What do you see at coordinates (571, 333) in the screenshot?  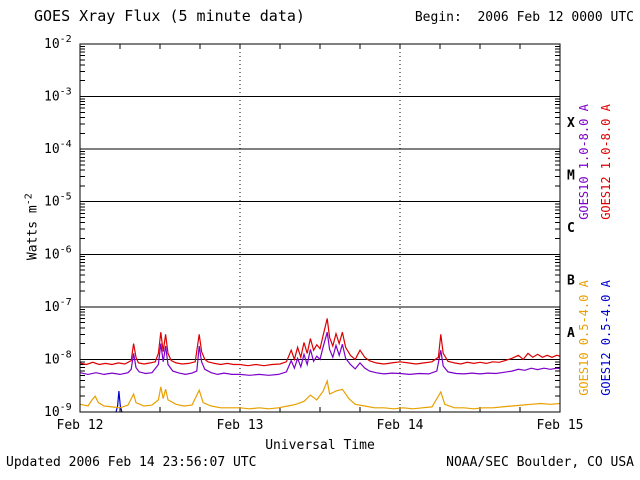 I see `flare-class-a: A` at bounding box center [571, 333].